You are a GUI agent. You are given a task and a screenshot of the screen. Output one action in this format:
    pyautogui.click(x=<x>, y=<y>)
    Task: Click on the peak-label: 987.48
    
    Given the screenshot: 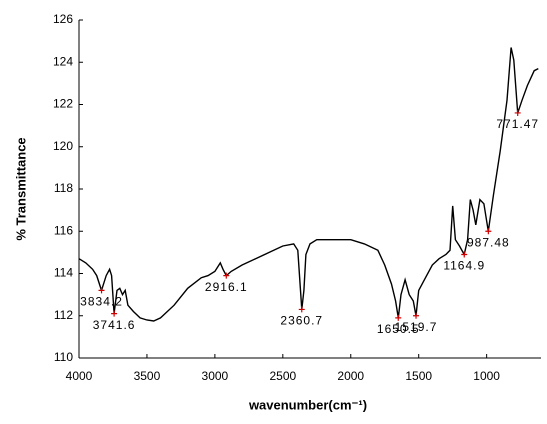 What is the action you would take?
    pyautogui.click(x=488, y=242)
    